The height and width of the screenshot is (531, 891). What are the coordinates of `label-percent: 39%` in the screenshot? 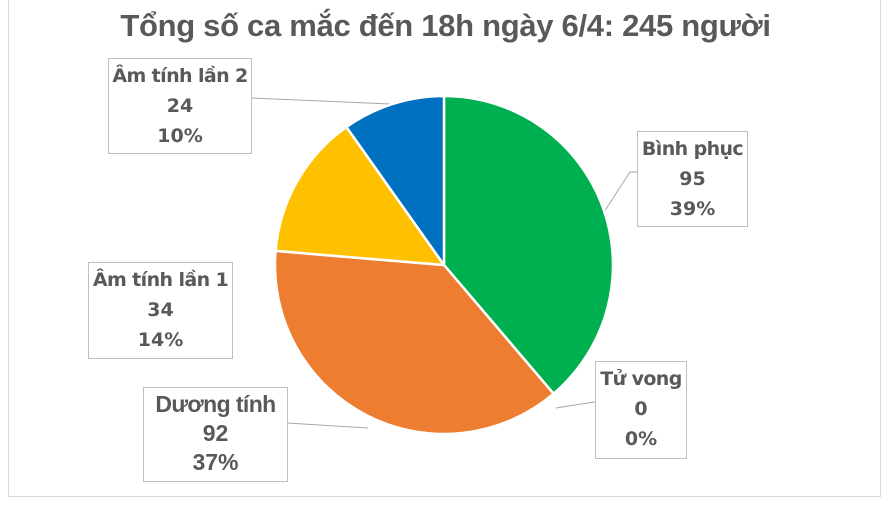 It's located at (692, 209).